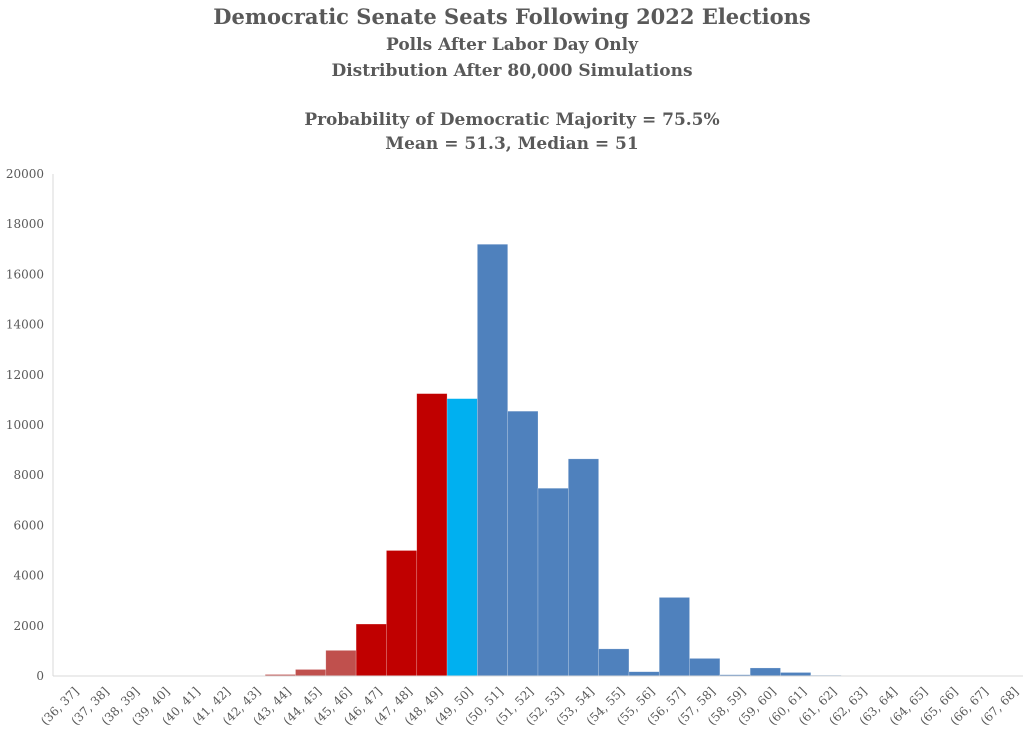 This screenshot has height=738, width=1024. I want to click on chart-subtitle-2: Distribution After 80,000 Simulations, so click(512, 71).